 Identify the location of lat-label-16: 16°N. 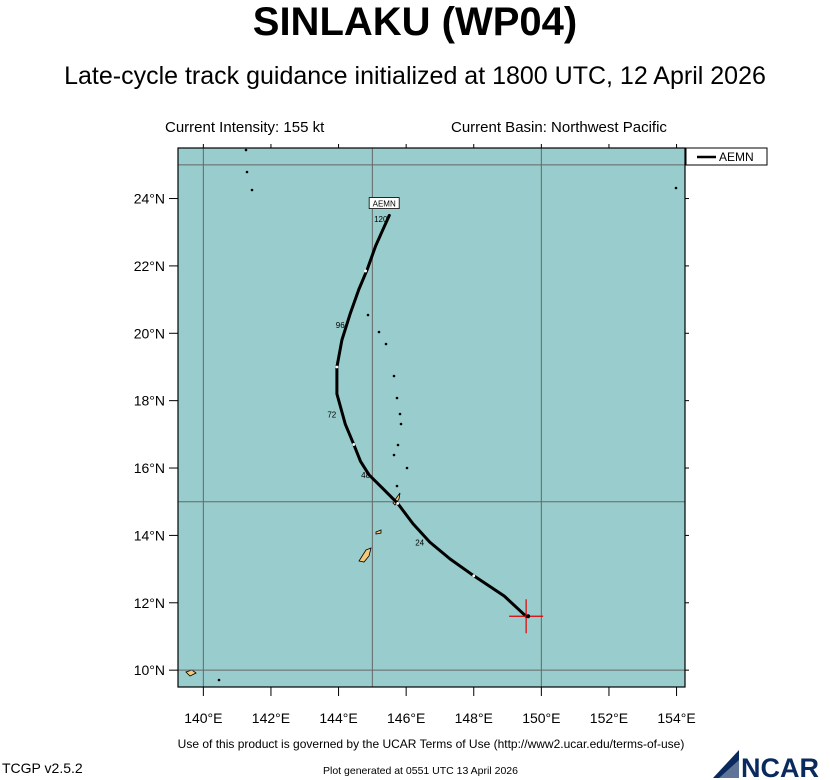
(149, 468).